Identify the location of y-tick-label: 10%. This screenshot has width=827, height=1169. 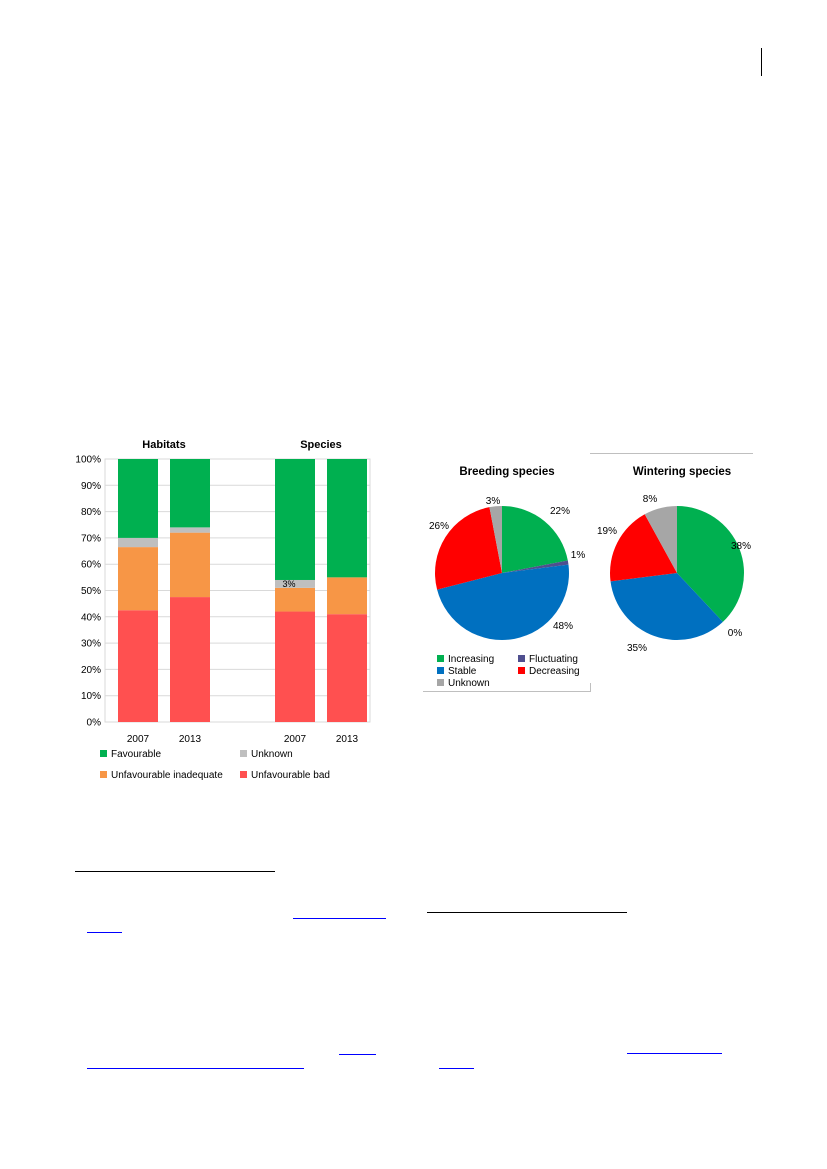
(91, 696).